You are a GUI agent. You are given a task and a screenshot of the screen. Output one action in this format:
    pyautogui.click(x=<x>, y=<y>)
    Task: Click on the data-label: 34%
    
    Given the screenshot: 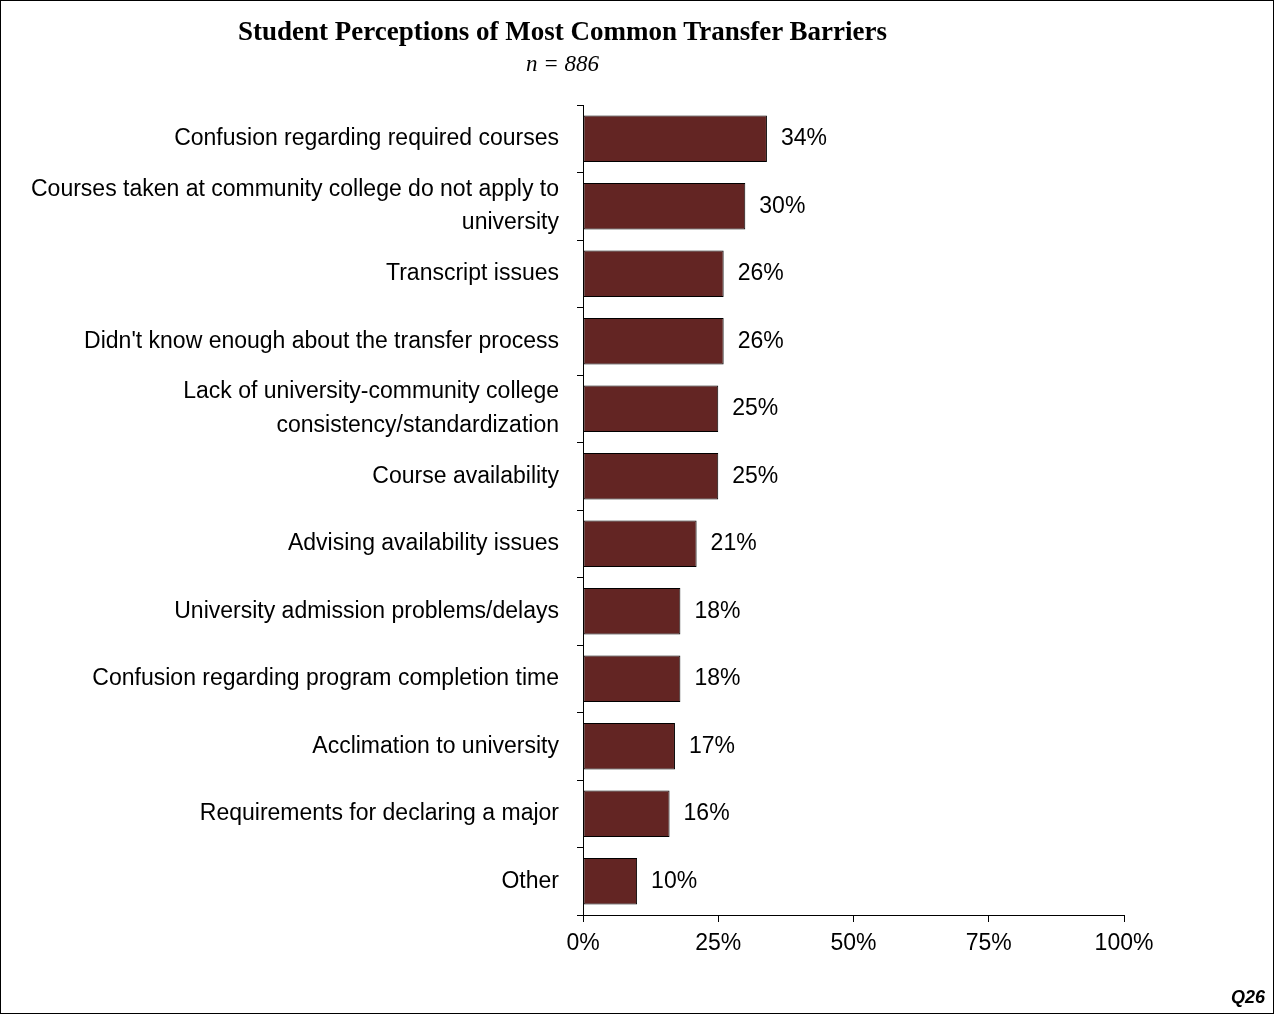 What is the action you would take?
    pyautogui.click(x=803, y=137)
    